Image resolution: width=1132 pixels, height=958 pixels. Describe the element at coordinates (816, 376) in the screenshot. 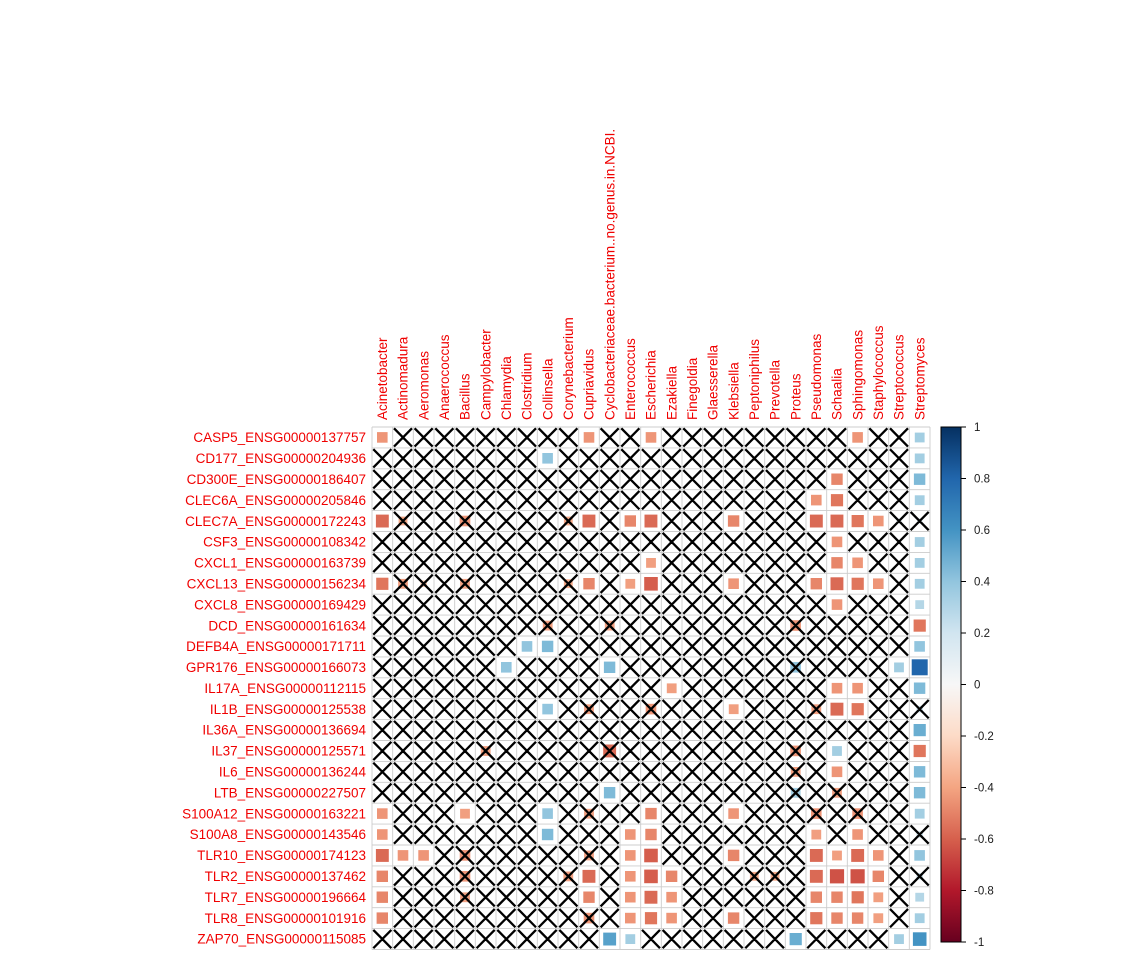

I see `col-label-Pseudomonas: Pseudomonas` at that location.